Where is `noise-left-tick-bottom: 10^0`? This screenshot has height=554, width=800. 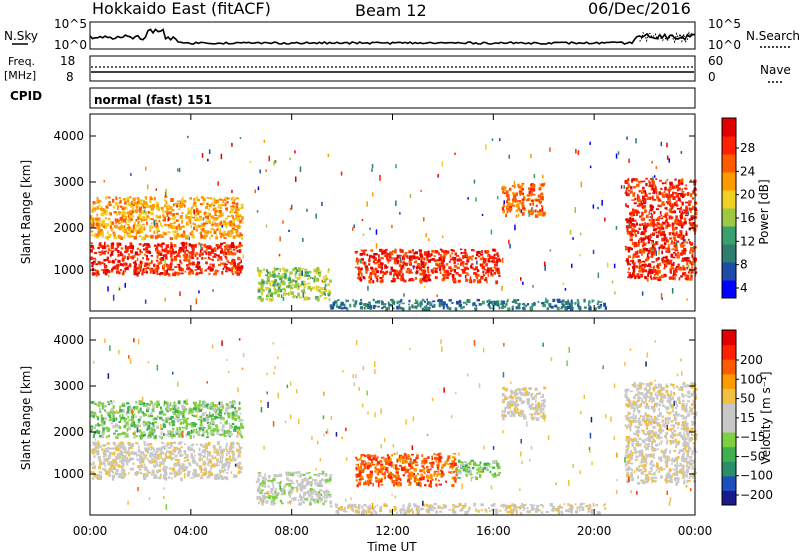
noise-left-tick-bottom: 10^0 is located at coordinates (70, 45).